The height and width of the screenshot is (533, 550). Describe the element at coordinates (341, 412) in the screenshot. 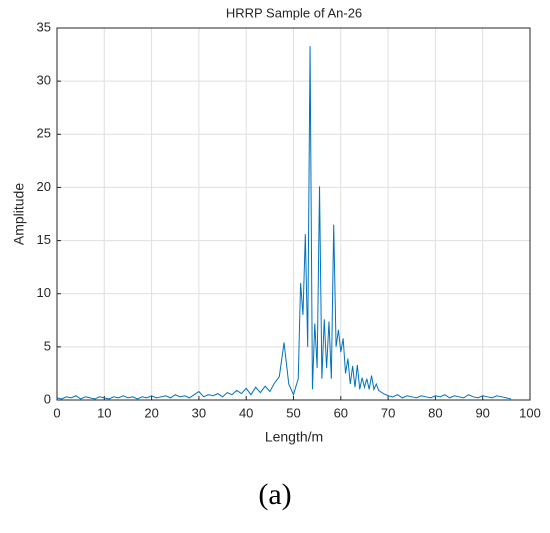

I see `x-tick-label: 60` at that location.